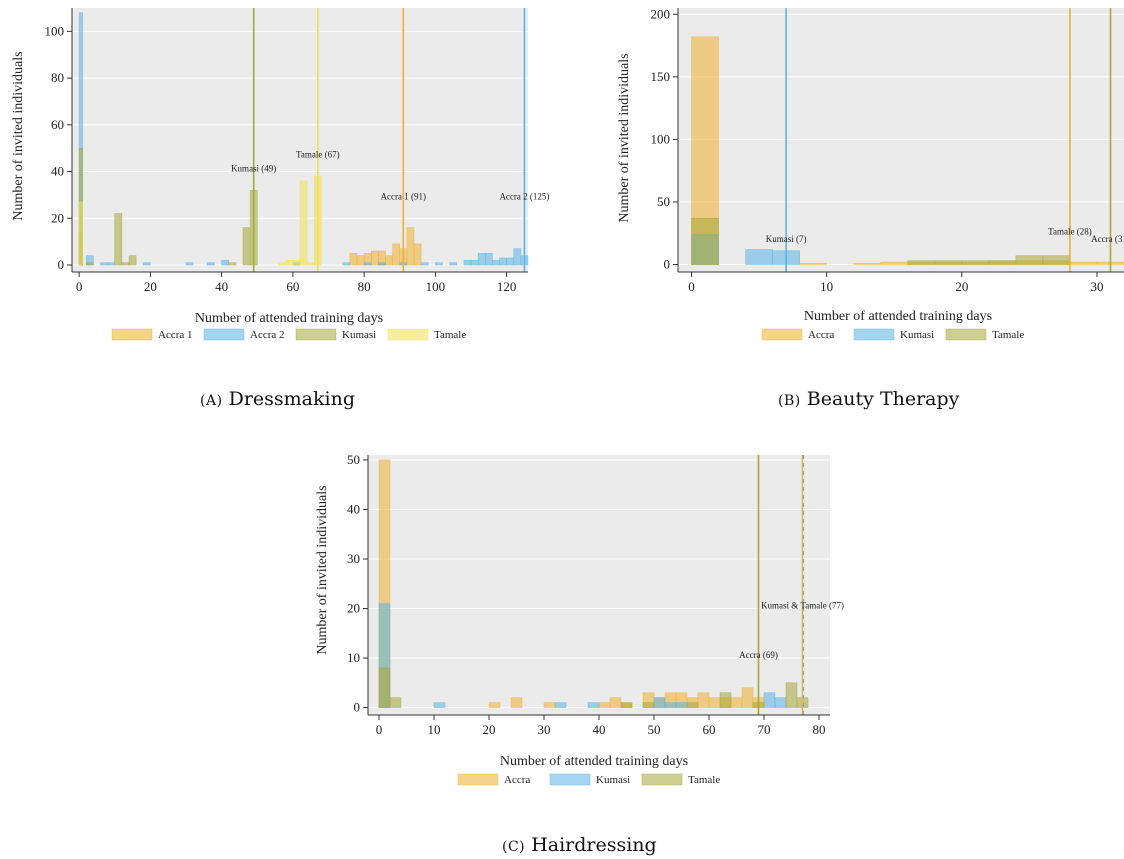  Describe the element at coordinates (353, 558) in the screenshot. I see `y-tick-label: 30` at that location.